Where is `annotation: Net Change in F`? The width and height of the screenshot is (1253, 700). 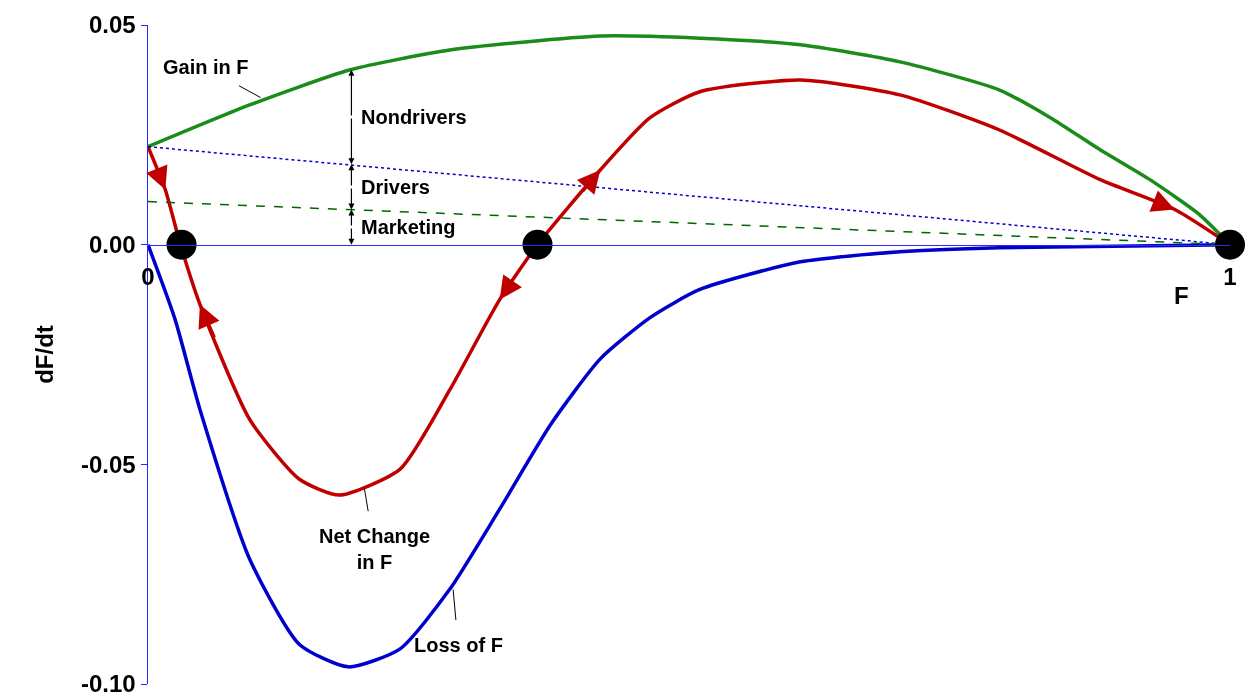
annotation: Net Change in F is located at coordinates (375, 549).